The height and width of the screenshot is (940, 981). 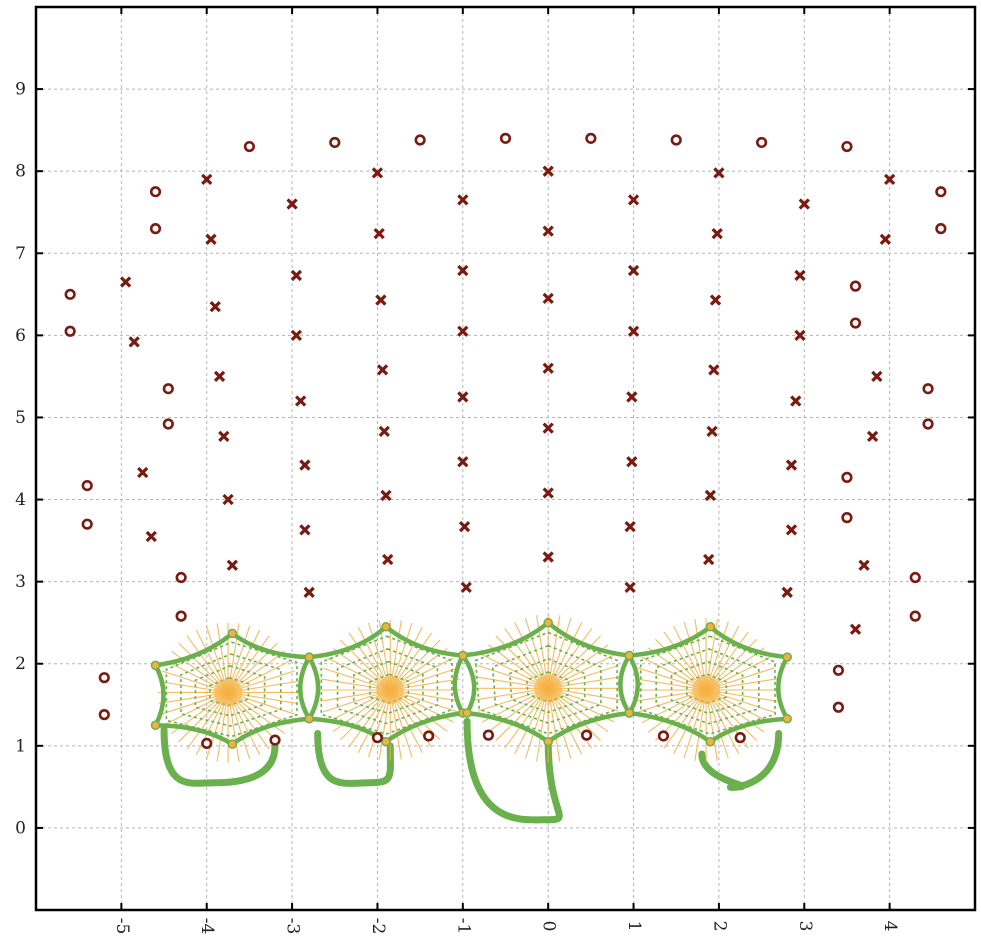 What do you see at coordinates (378, 926) in the screenshot?
I see `x-tick-label: -2` at bounding box center [378, 926].